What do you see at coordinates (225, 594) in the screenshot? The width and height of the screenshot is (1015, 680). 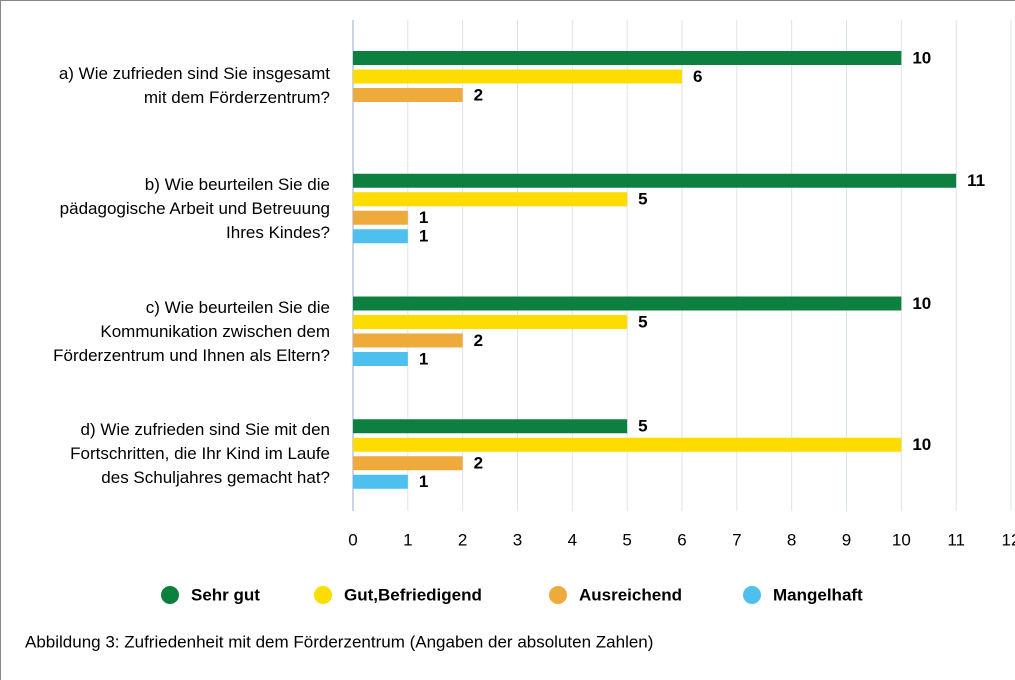 I see `legend-label: Sehr gut` at bounding box center [225, 594].